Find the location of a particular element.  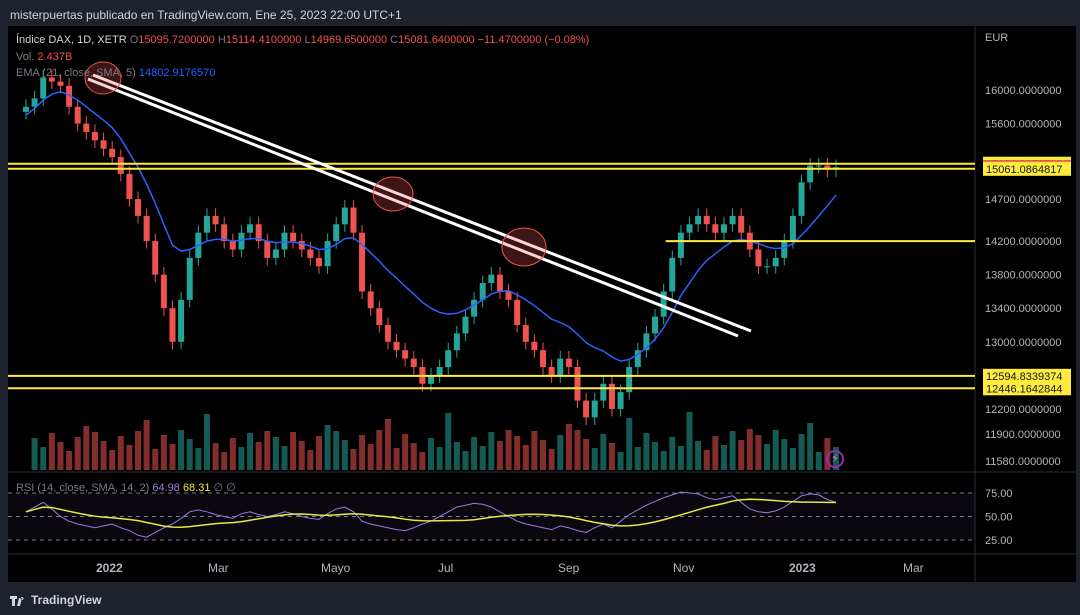

price-tick-label: 13800.0000000 is located at coordinates (1023, 276).